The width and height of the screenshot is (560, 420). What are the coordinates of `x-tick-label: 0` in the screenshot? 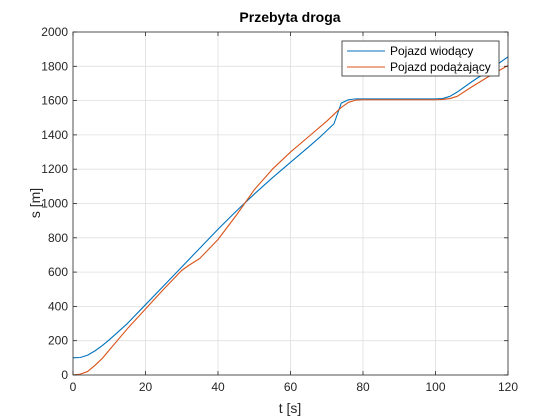 It's located at (73, 387).